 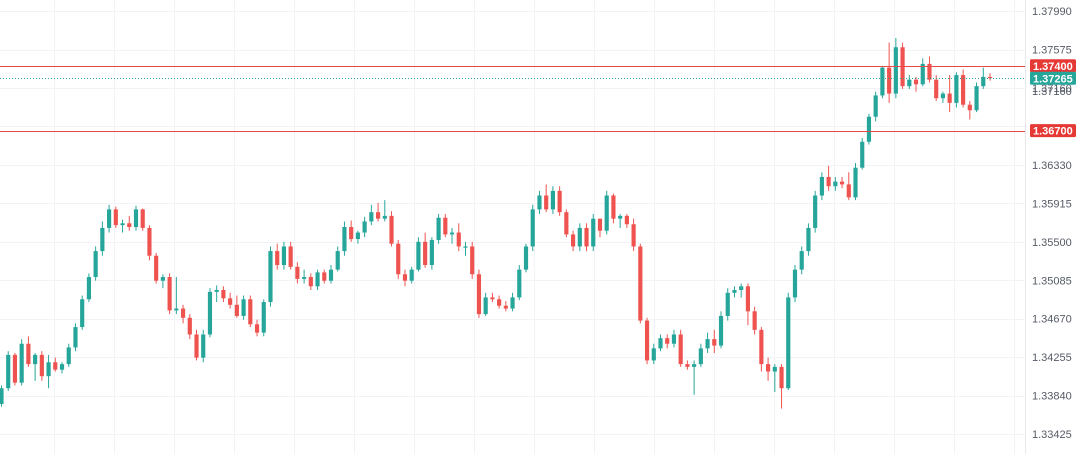 I want to click on current-price-label: 1.37265, so click(x=1053, y=78).